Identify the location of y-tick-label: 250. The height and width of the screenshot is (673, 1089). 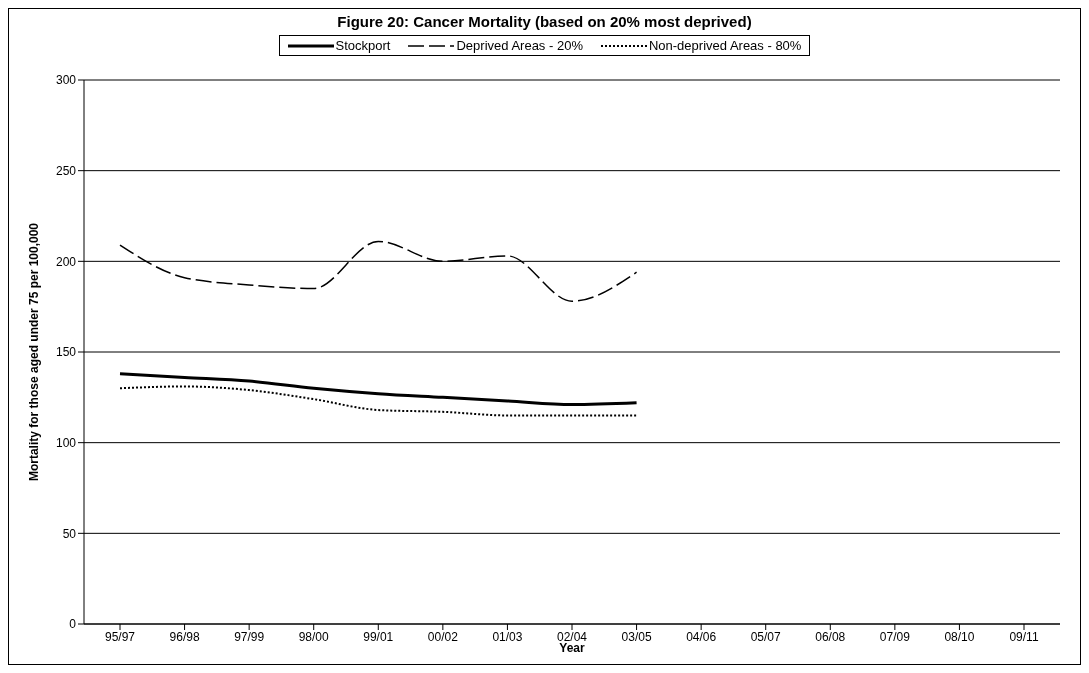
(66, 170).